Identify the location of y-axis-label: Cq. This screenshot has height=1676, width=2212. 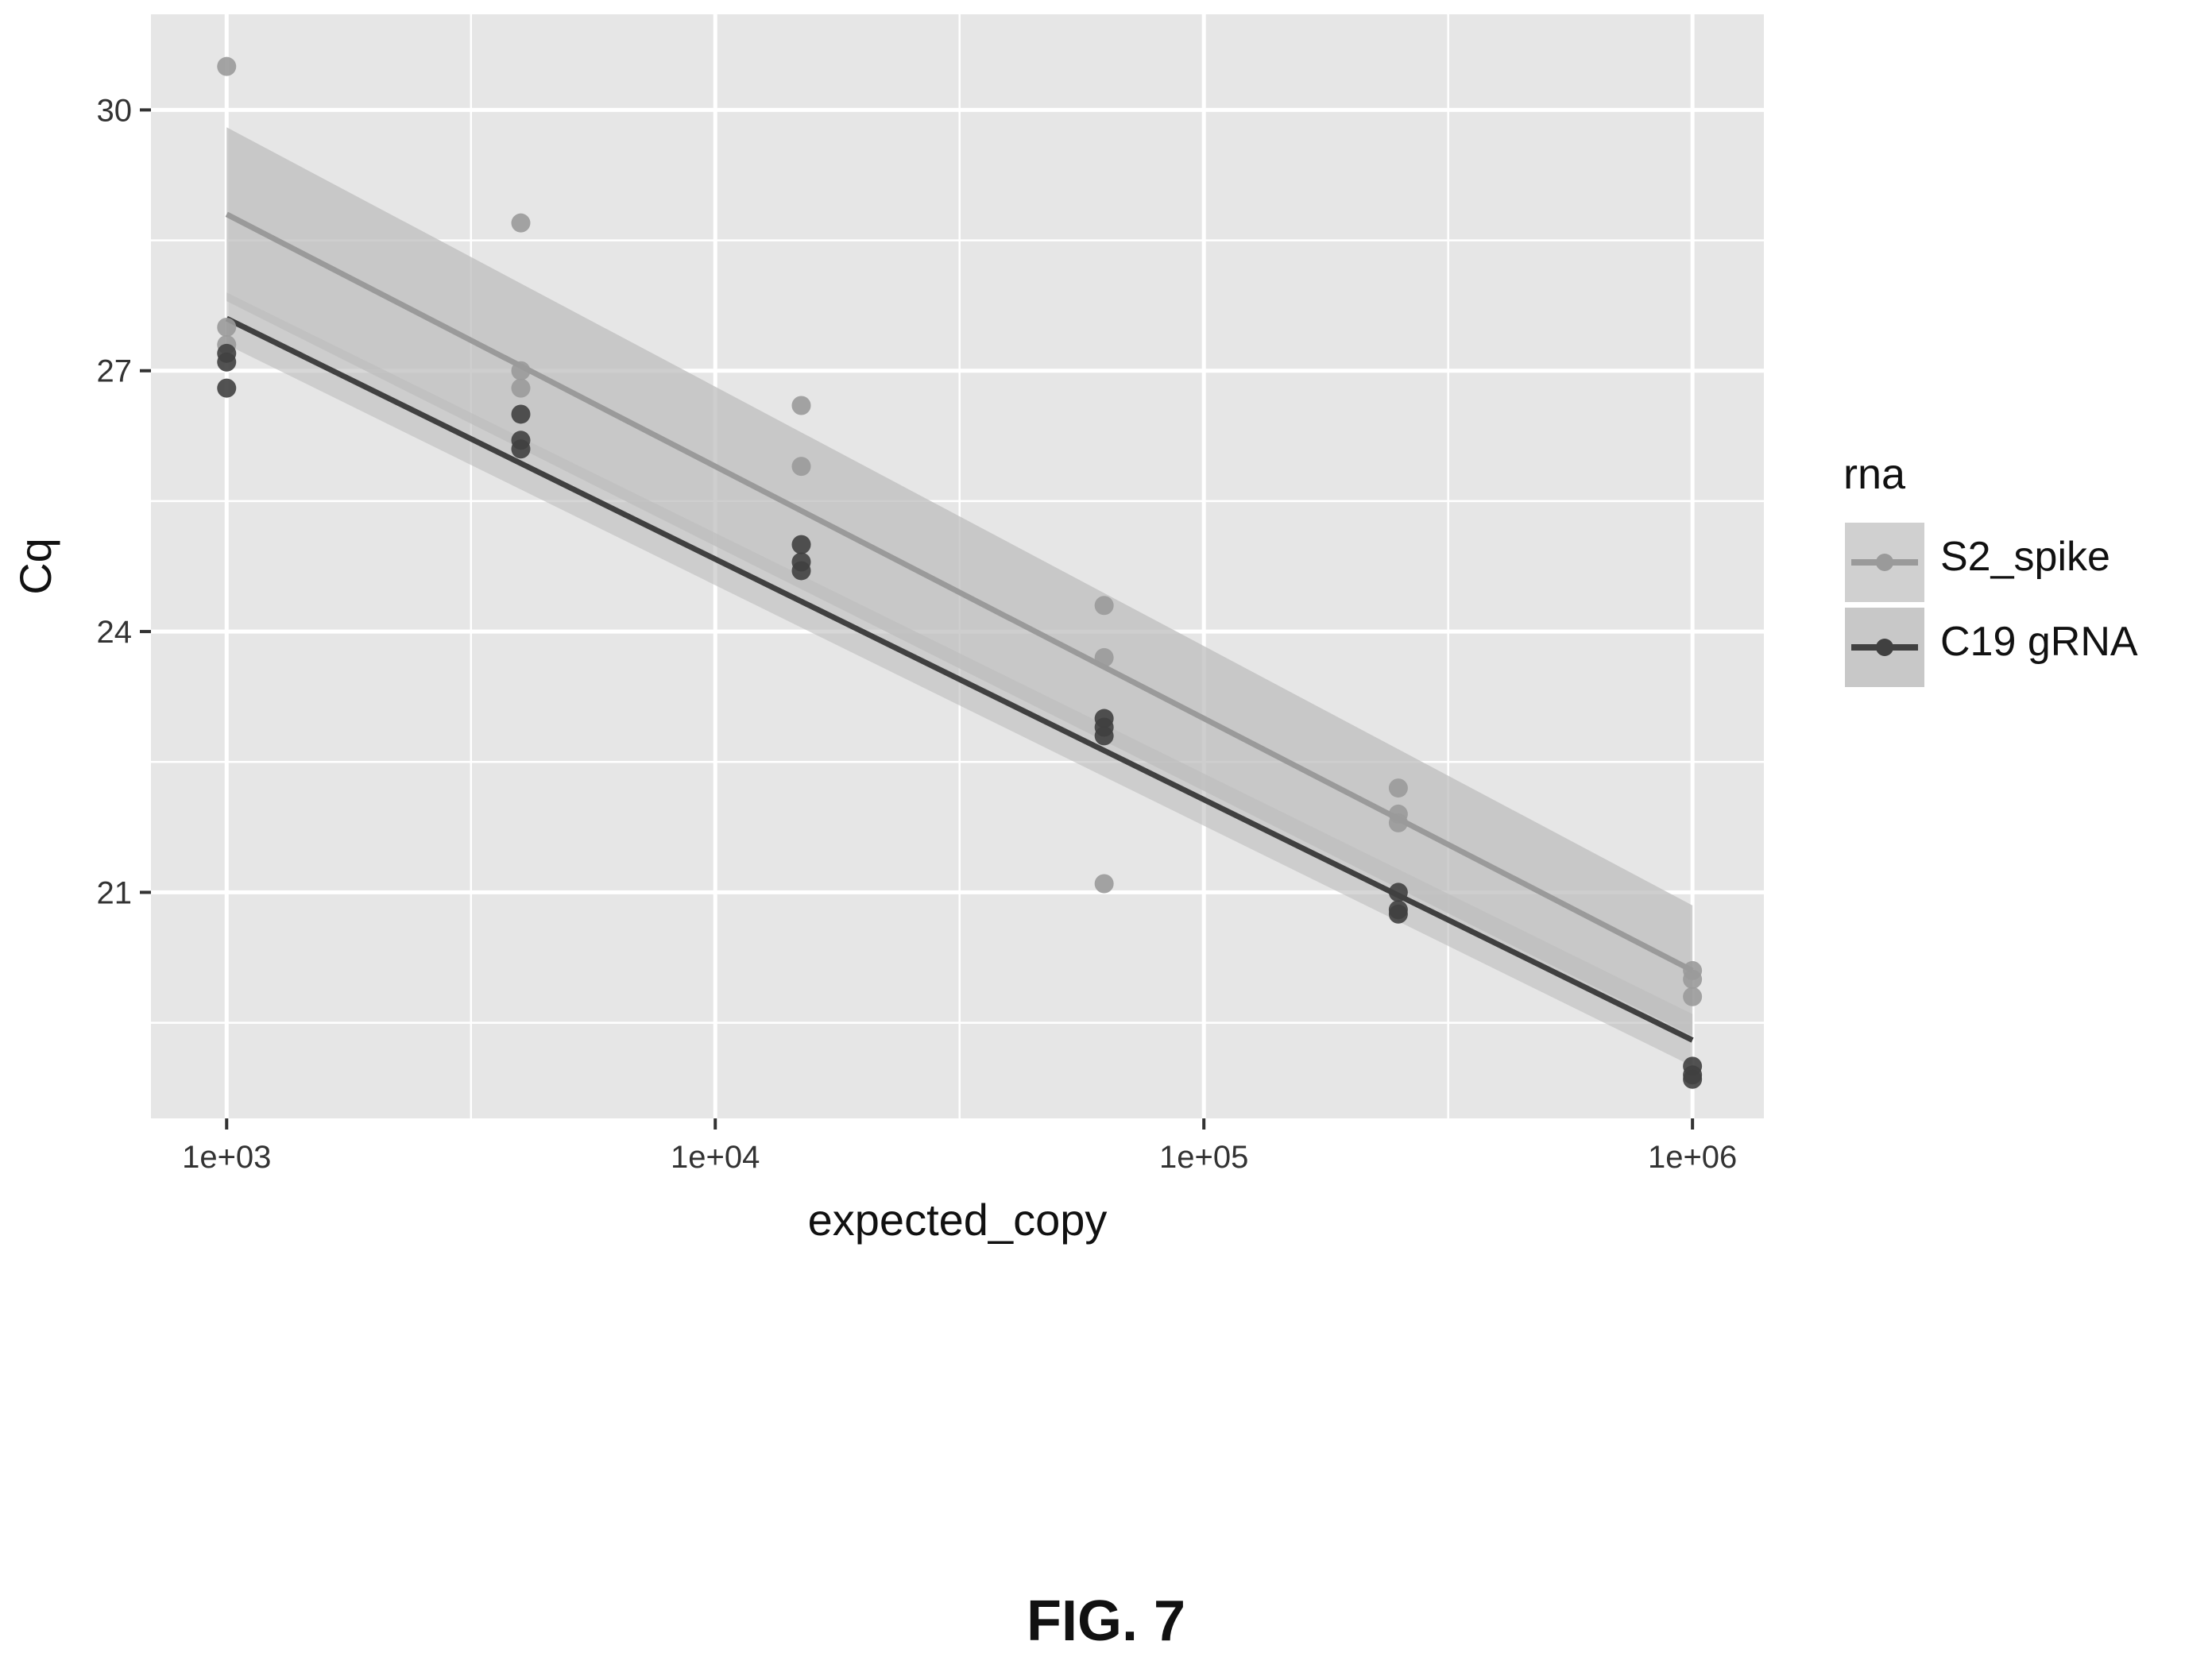
(35, 566).